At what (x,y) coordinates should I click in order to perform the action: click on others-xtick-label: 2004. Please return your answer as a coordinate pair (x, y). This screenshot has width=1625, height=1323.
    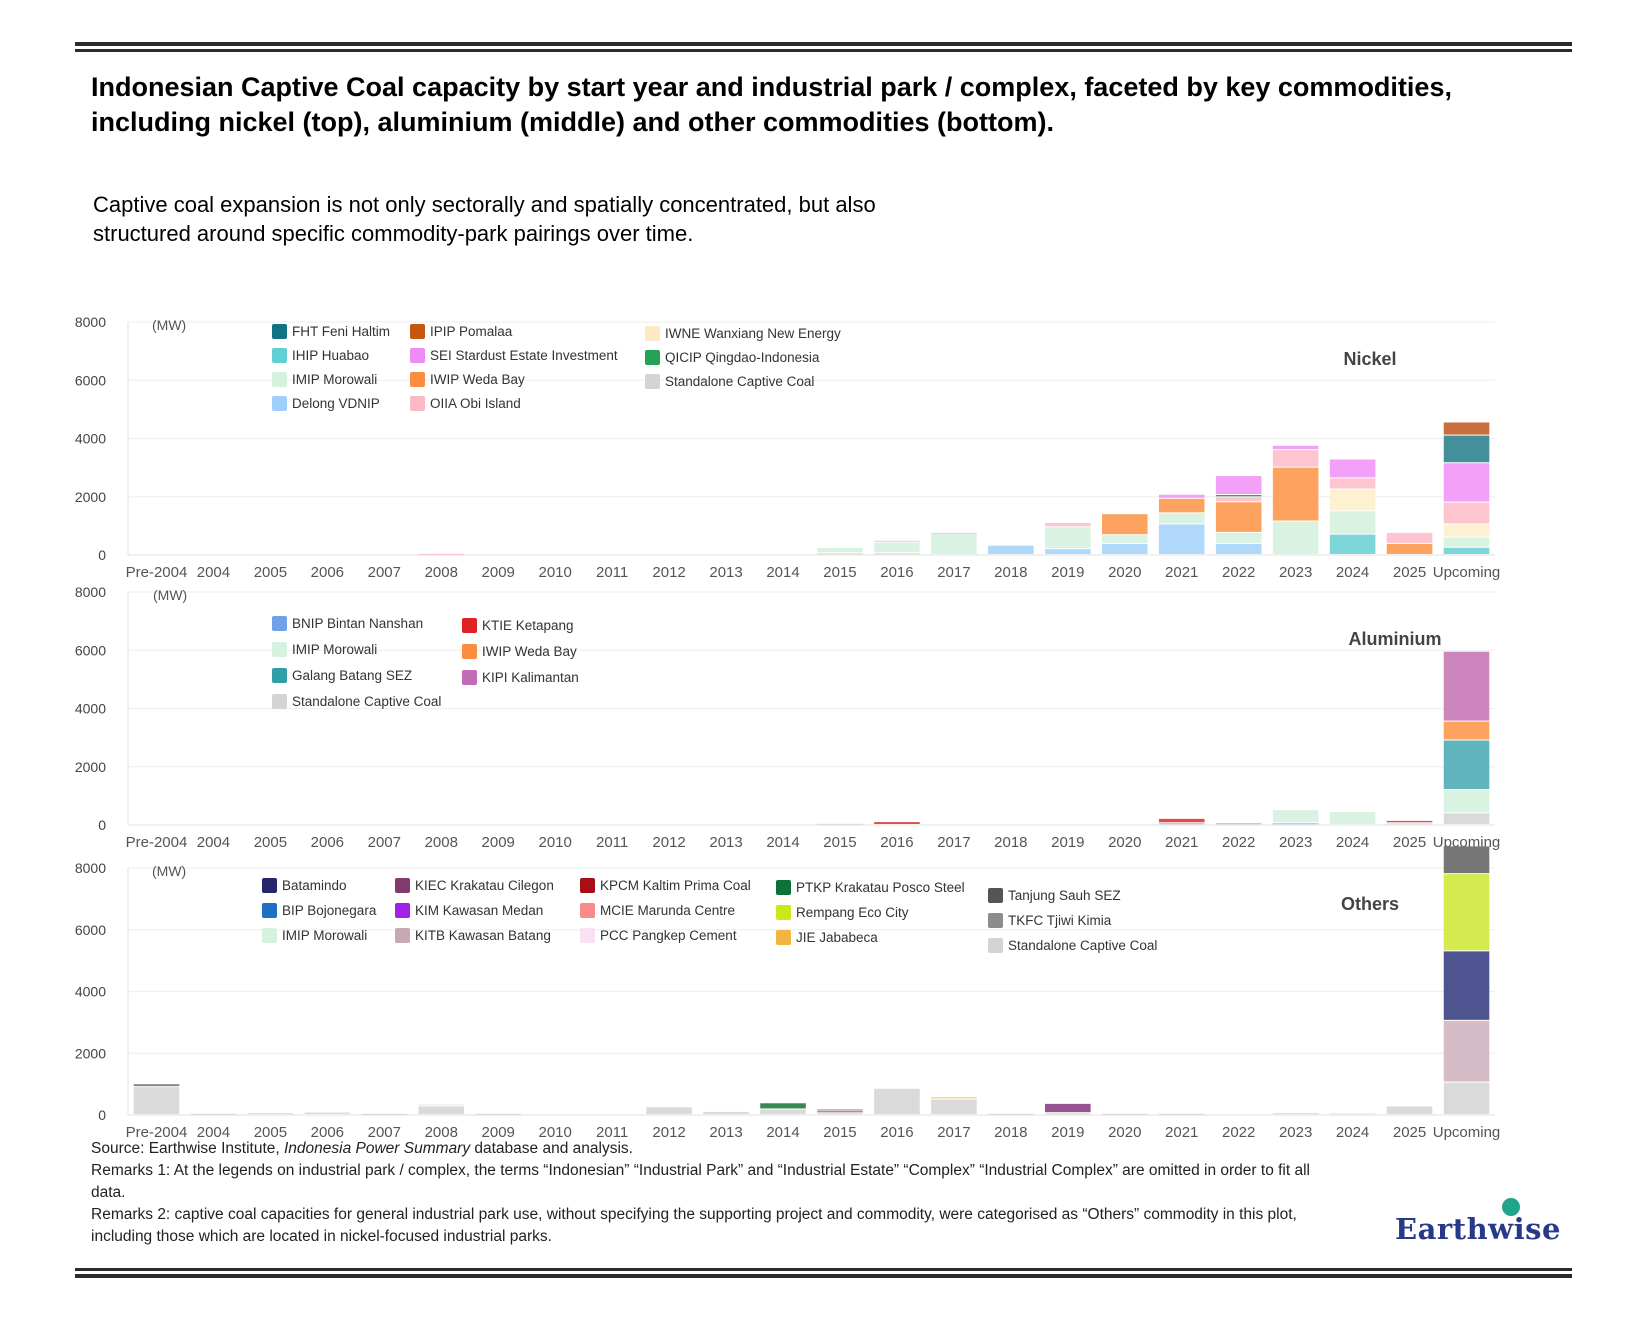
    Looking at the image, I should click on (213, 1132).